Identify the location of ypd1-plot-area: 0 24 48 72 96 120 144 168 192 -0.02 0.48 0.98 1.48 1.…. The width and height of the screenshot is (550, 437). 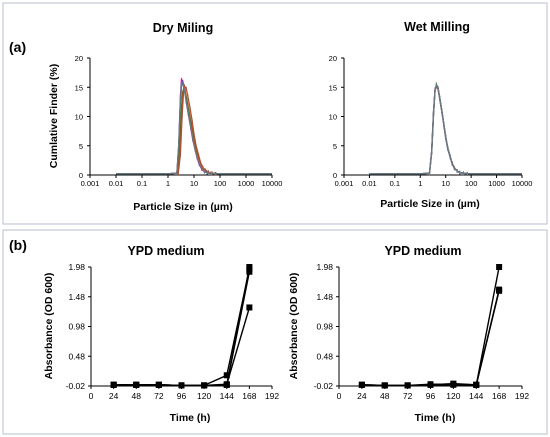
(173, 331).